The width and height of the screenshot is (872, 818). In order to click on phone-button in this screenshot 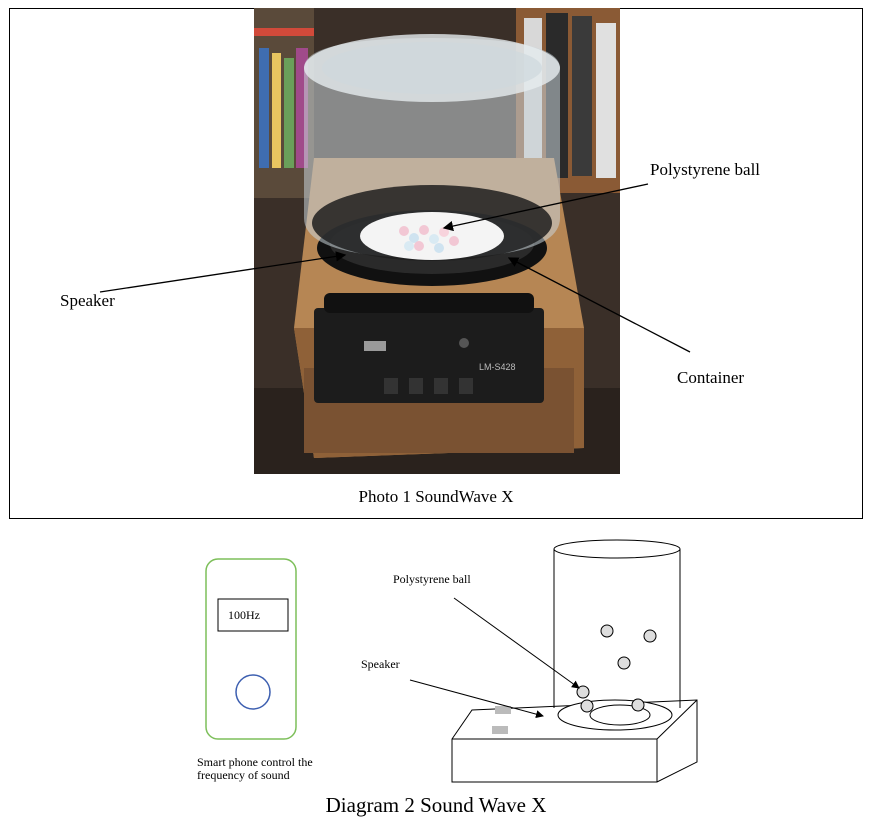, I will do `click(253, 692)`.